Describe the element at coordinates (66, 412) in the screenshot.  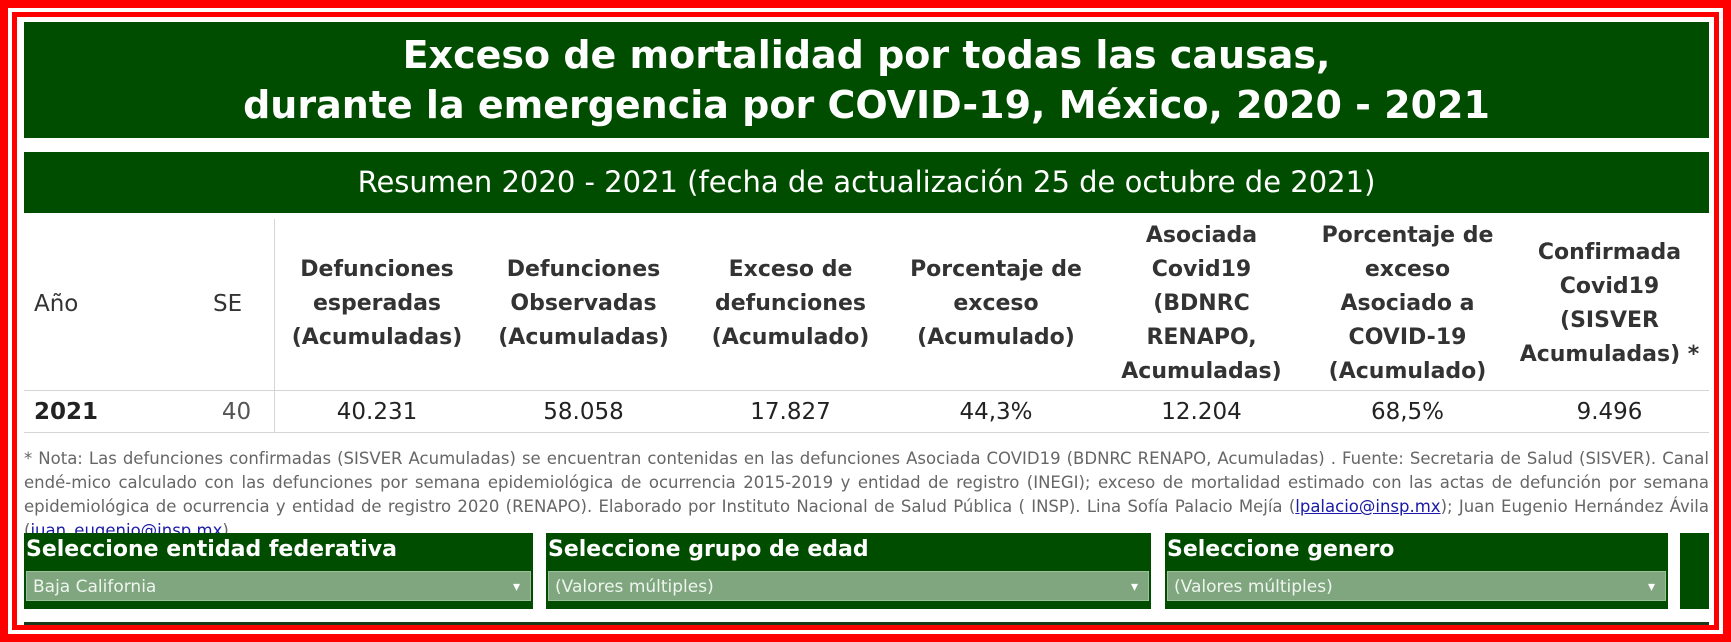
I see `table-cell: 2021` at that location.